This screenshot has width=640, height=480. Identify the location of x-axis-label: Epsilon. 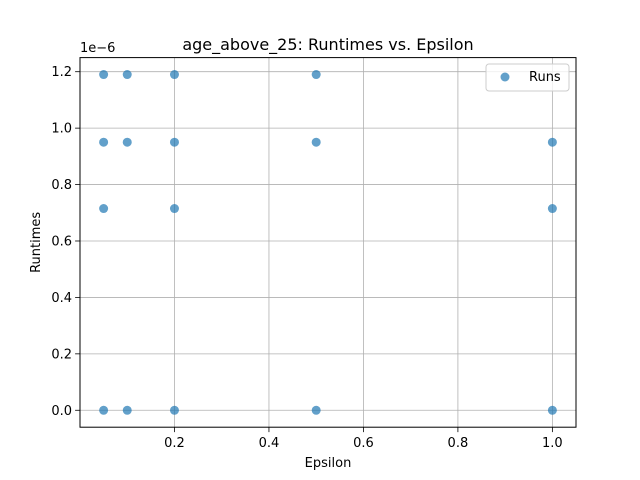
(328, 463).